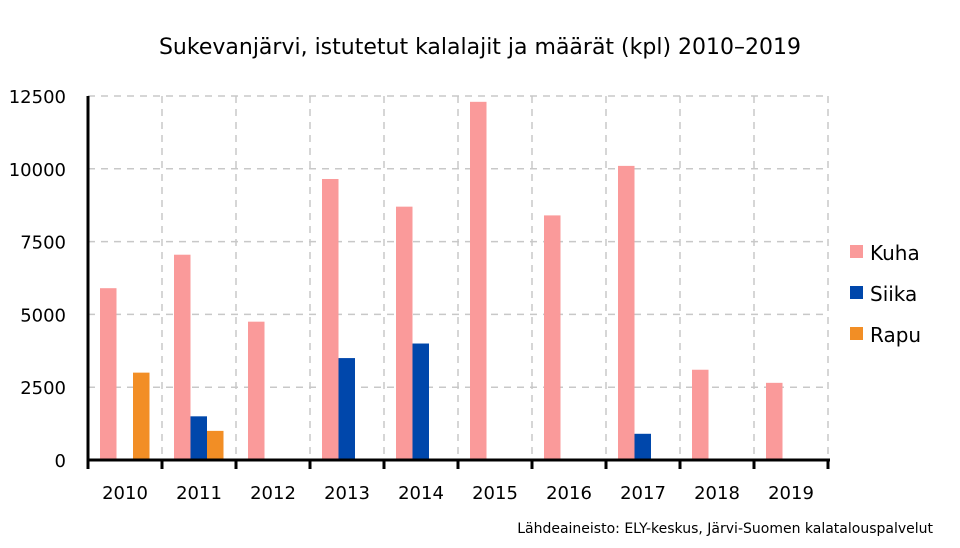 This screenshot has height=548, width=960. What do you see at coordinates (717, 493) in the screenshot?
I see `x-tick-label: 2018` at bounding box center [717, 493].